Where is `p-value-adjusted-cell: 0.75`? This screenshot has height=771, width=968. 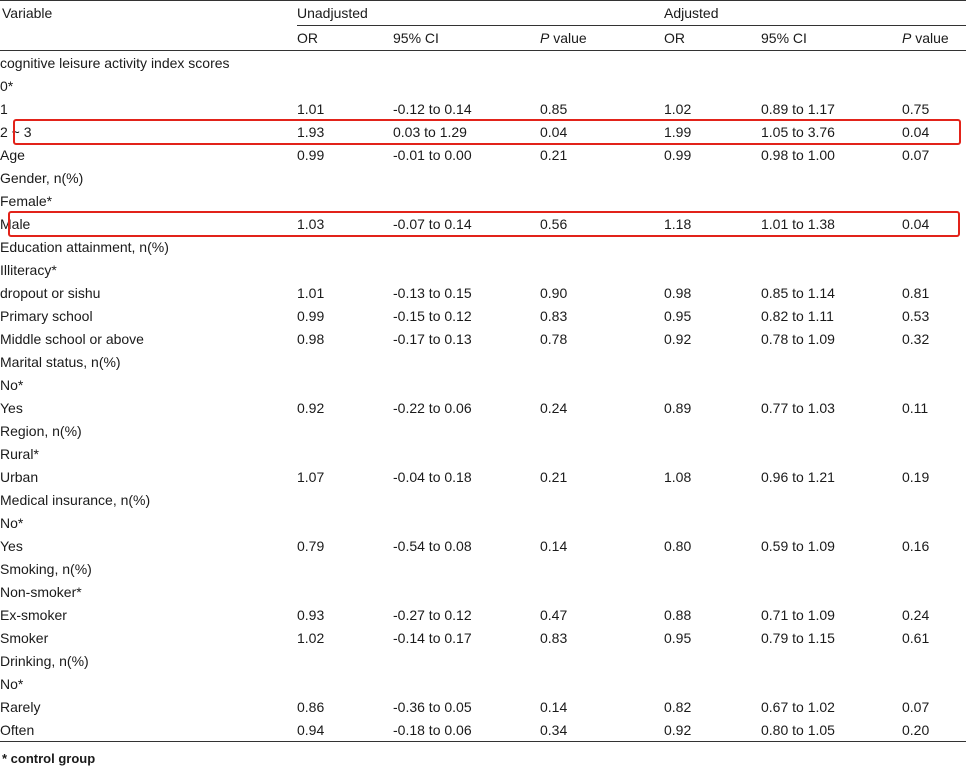 p-value-adjusted-cell: 0.75 is located at coordinates (916, 108).